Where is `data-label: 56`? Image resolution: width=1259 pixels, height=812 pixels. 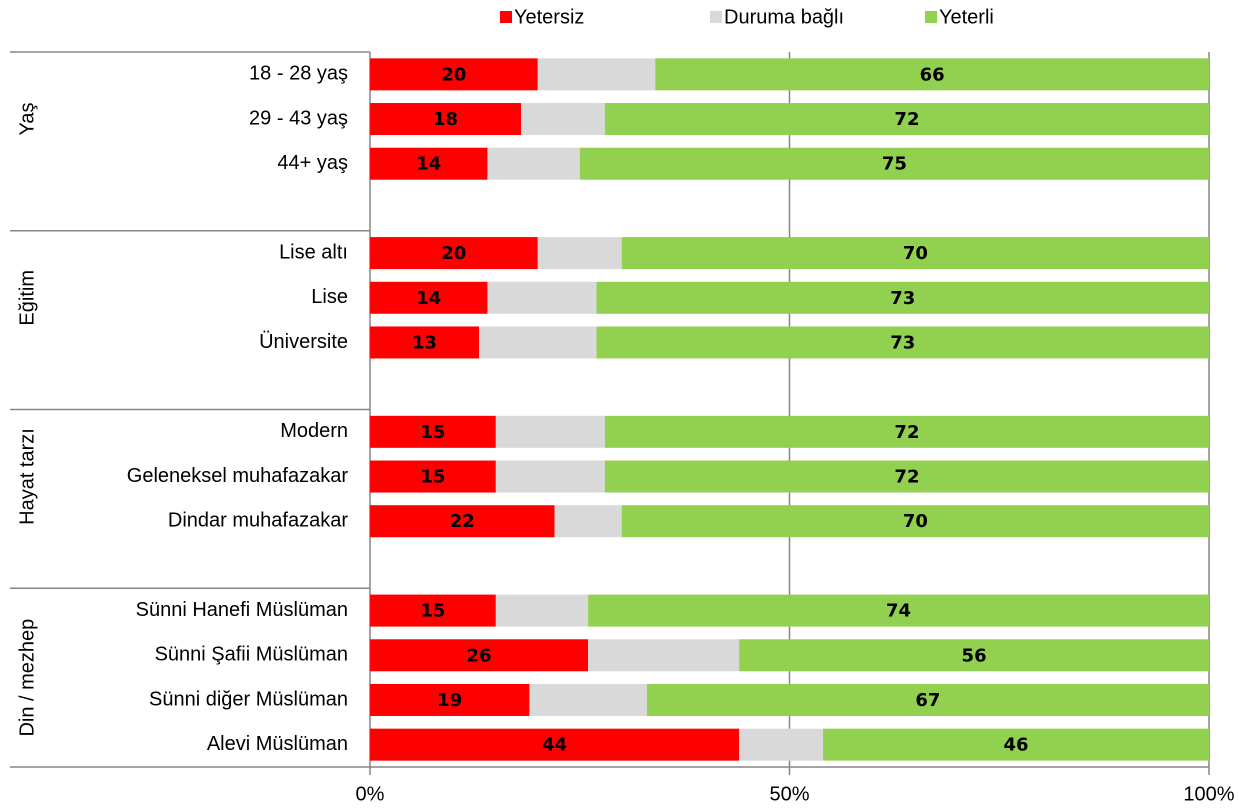 data-label: 56 is located at coordinates (974, 655).